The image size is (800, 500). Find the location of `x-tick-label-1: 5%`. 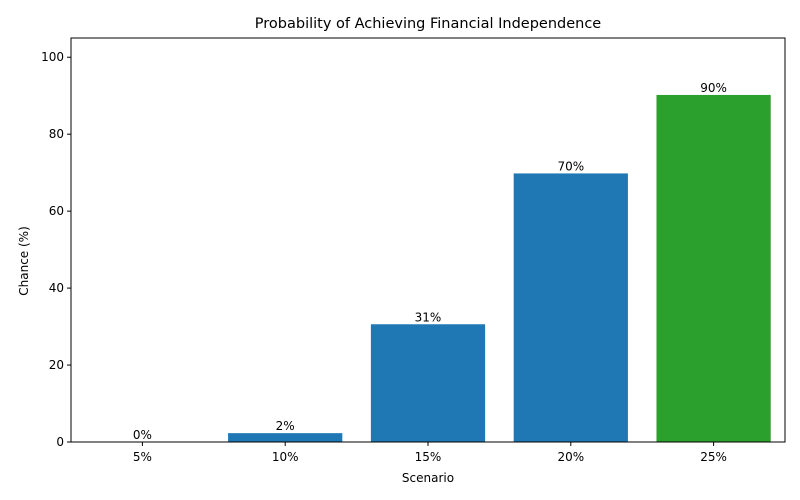

x-tick-label-1: 5% is located at coordinates (142, 457).